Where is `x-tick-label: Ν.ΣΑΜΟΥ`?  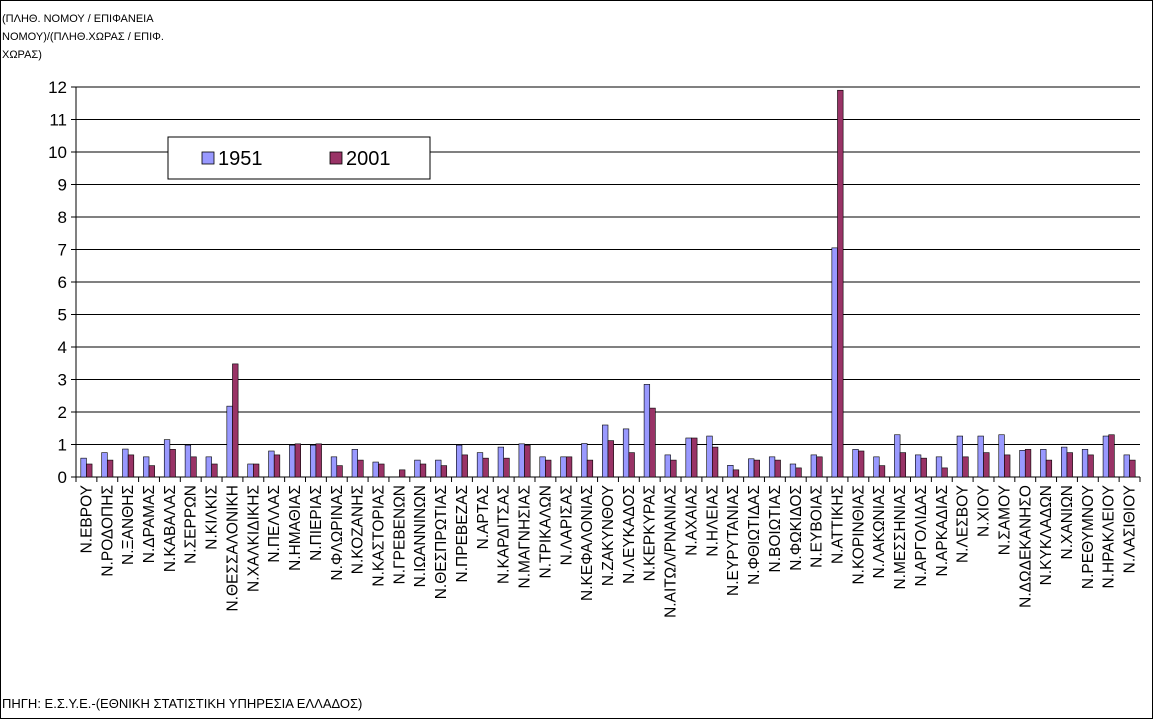 x-tick-label: Ν.ΣΑΜΟΥ is located at coordinates (1004, 520).